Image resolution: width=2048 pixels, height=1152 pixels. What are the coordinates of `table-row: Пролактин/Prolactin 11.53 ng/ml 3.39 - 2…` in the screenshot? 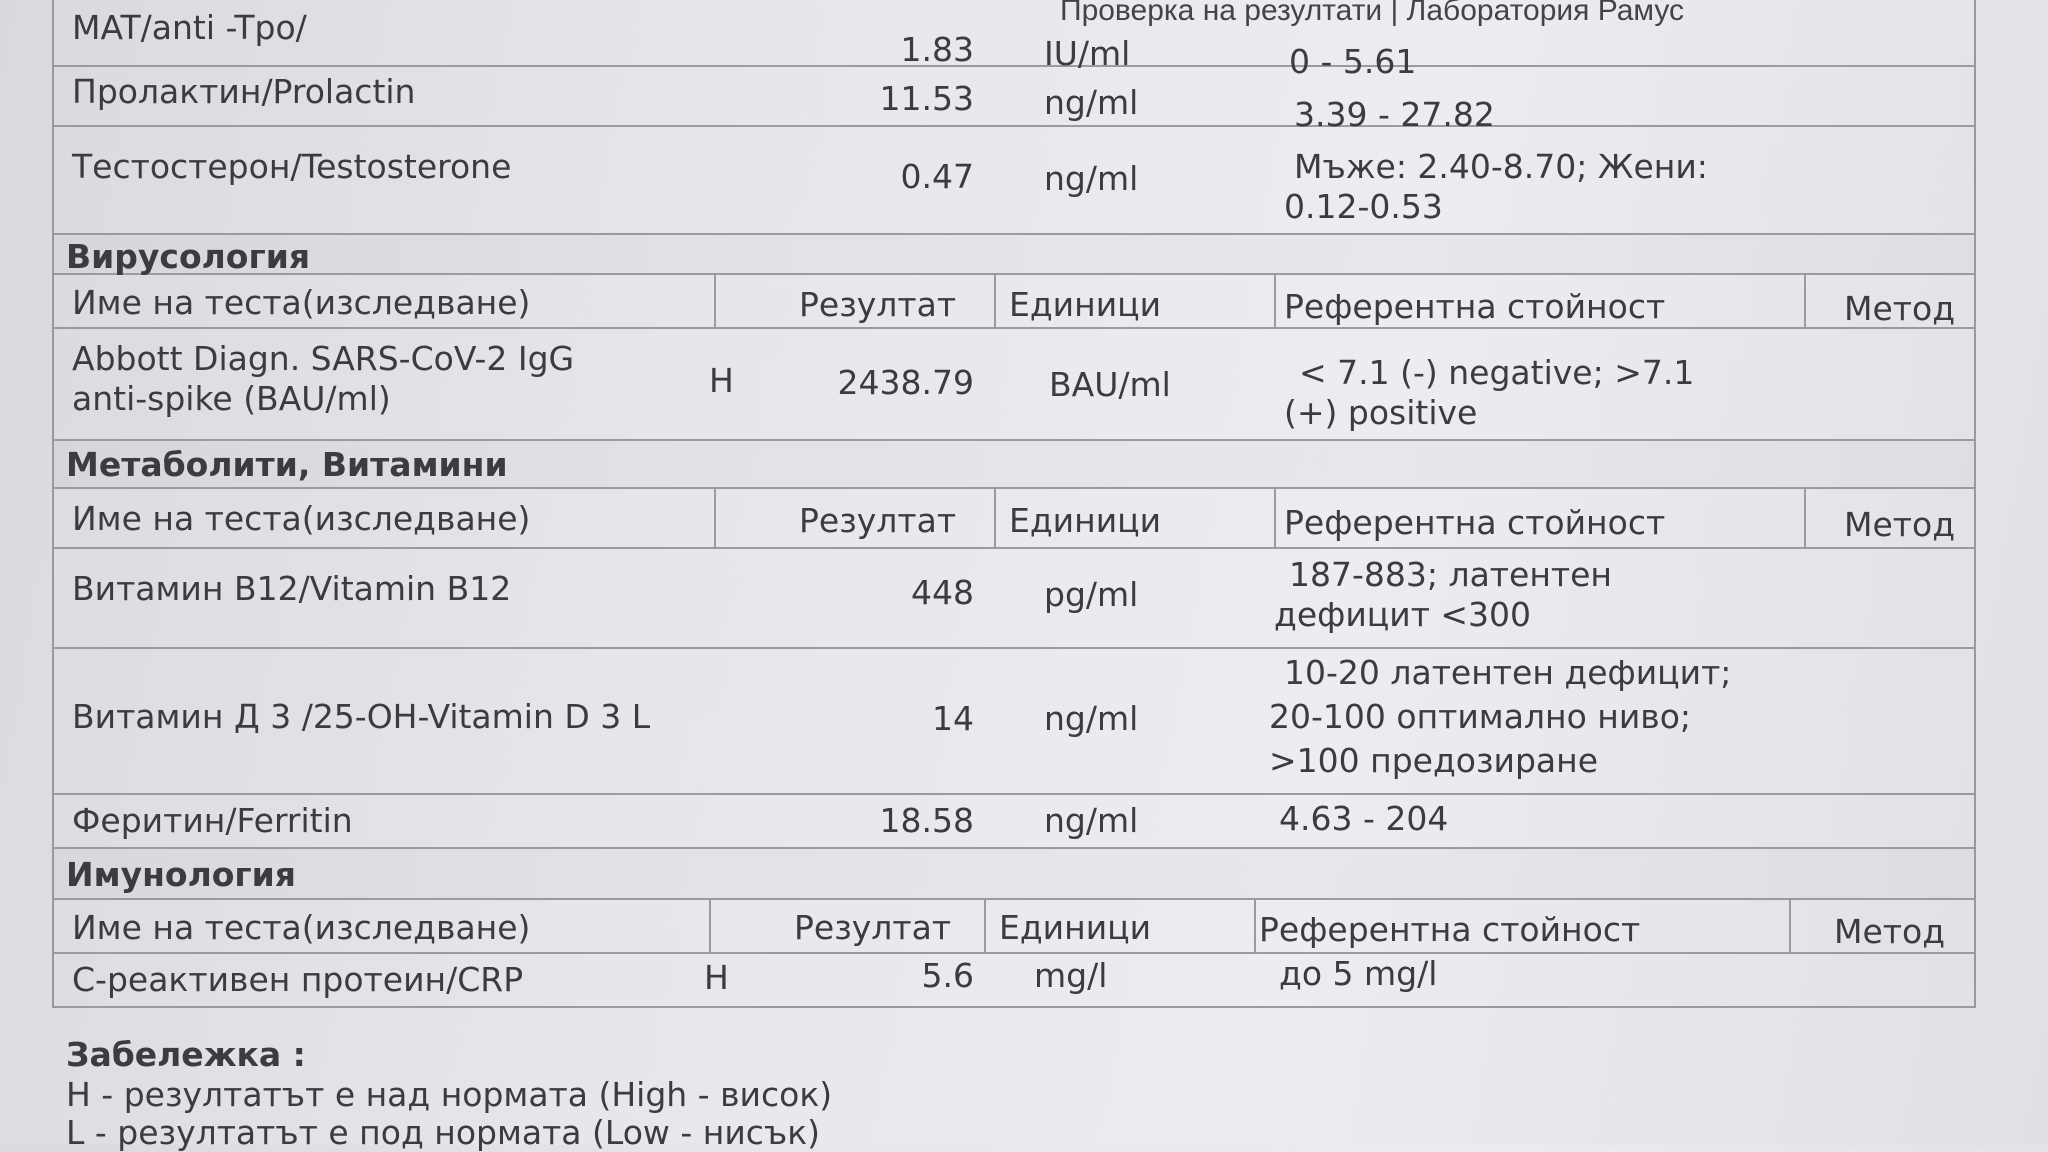 It's located at (1014, 100).